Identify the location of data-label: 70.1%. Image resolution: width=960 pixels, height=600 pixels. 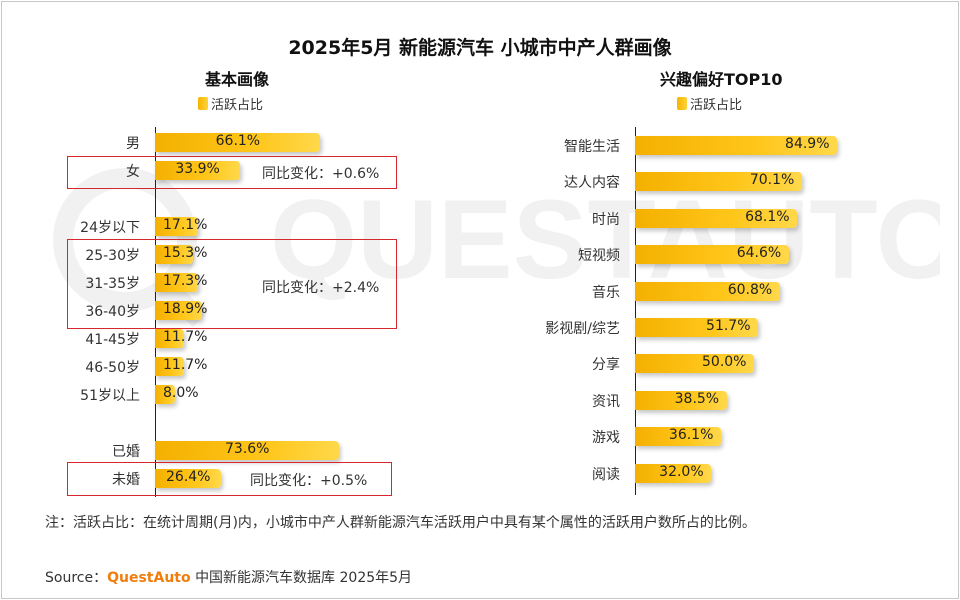
(772, 180).